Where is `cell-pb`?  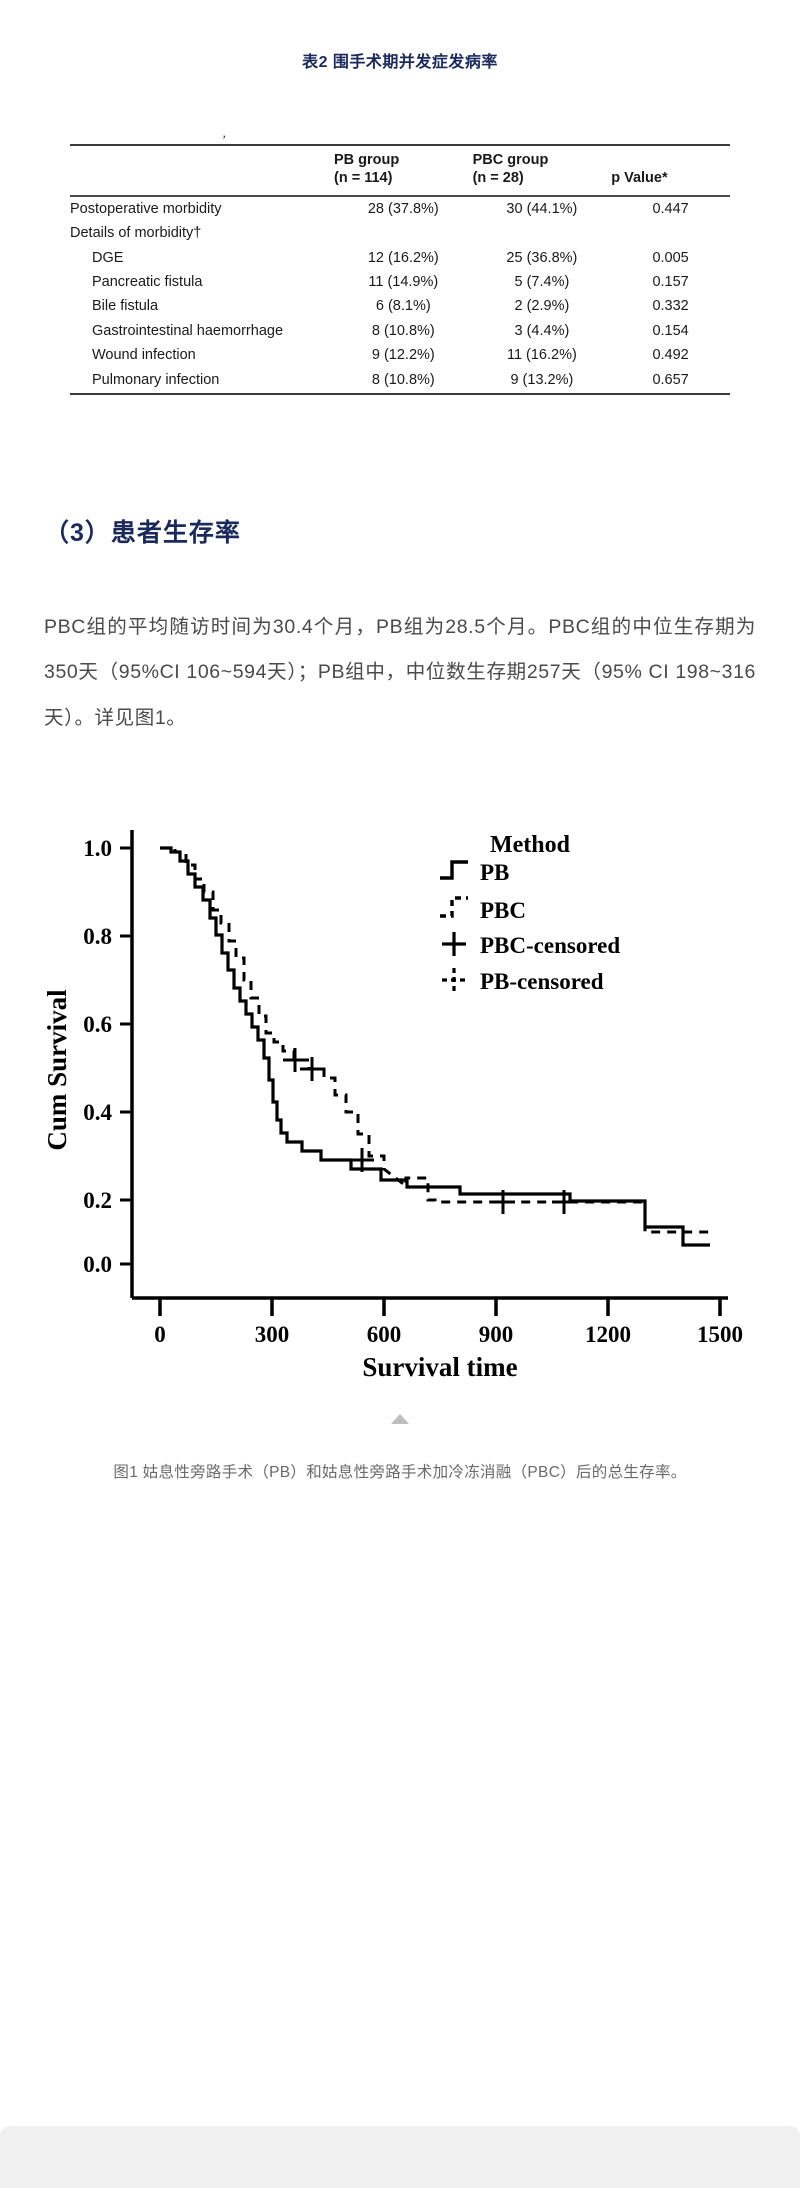 cell-pb is located at coordinates (403, 234).